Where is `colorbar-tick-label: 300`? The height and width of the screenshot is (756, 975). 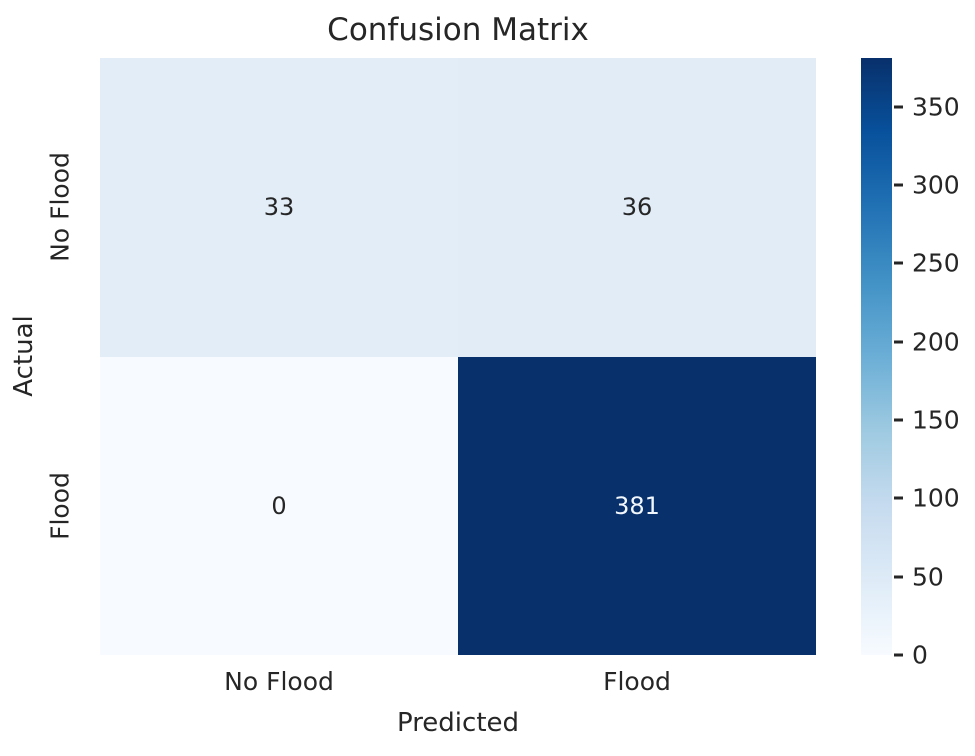 colorbar-tick-label: 300 is located at coordinates (936, 185).